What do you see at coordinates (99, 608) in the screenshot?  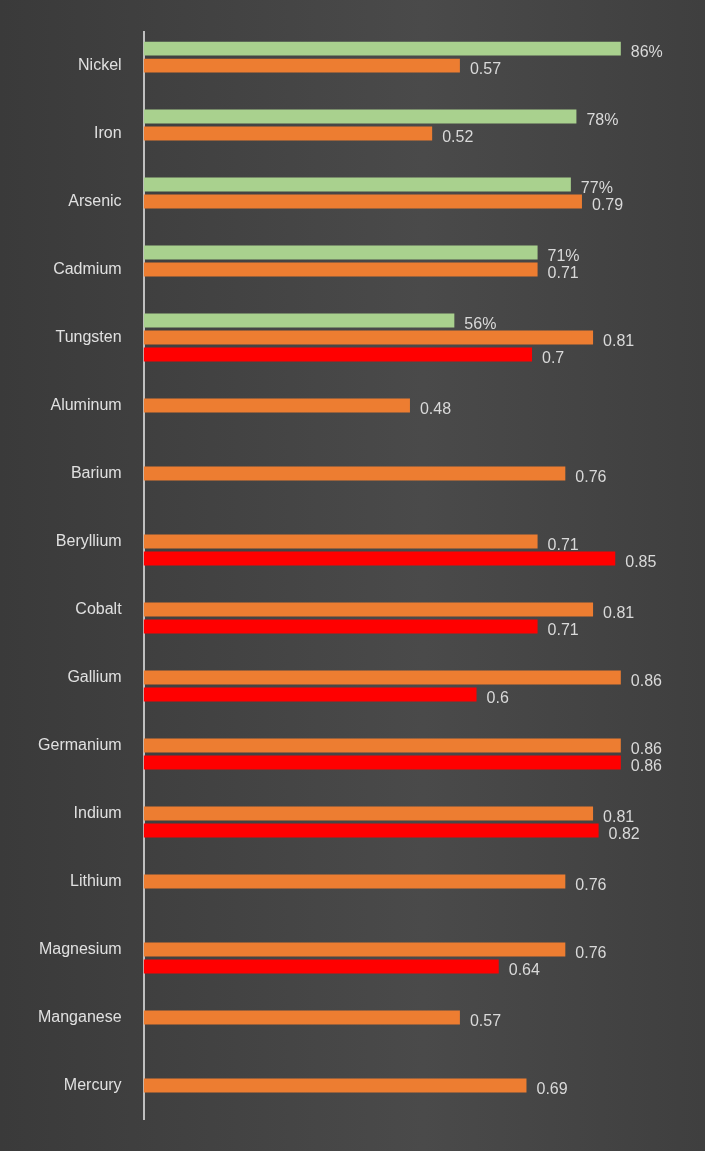 I see `y-tick-label: Cobalt` at bounding box center [99, 608].